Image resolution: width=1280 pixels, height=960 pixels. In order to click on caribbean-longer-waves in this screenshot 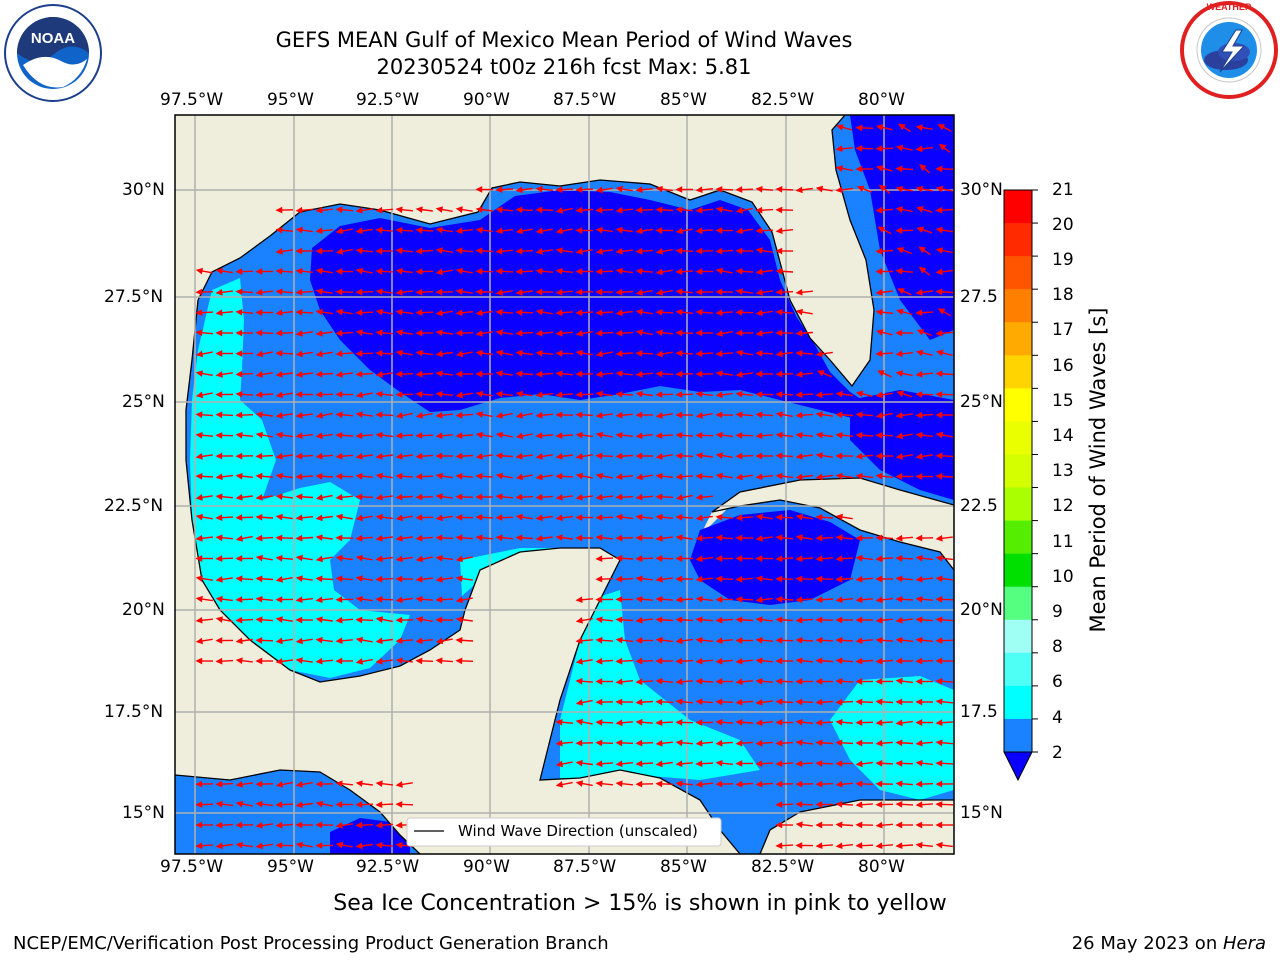, I will do `click(660, 685)`.